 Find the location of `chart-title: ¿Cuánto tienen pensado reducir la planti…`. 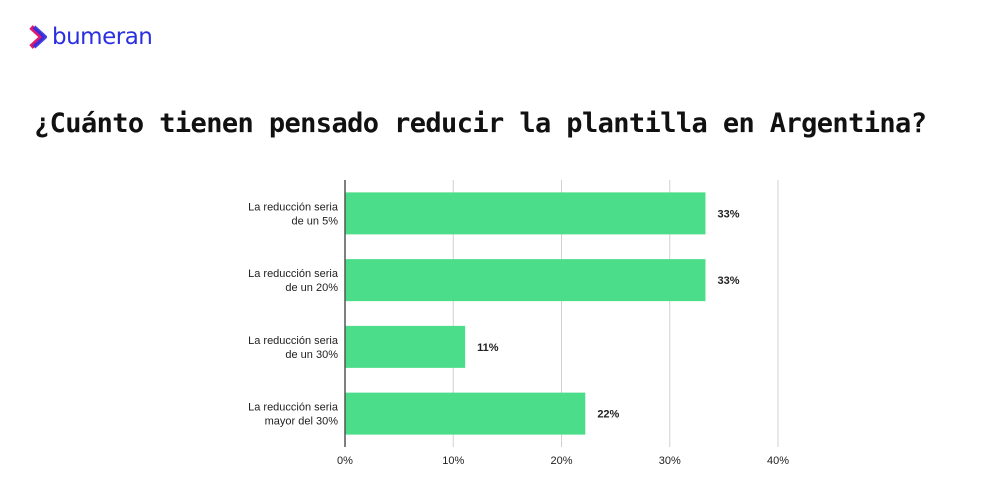

chart-title: ¿Cuánto tienen pensado reducir la planti… is located at coordinates (480, 123).